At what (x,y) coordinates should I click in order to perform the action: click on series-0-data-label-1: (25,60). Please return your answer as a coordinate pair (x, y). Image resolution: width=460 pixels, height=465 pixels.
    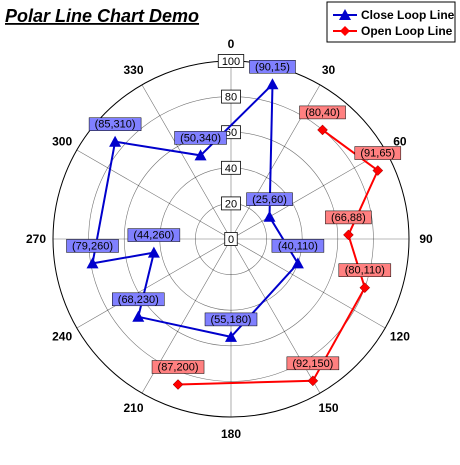
    Looking at the image, I should click on (269, 200).